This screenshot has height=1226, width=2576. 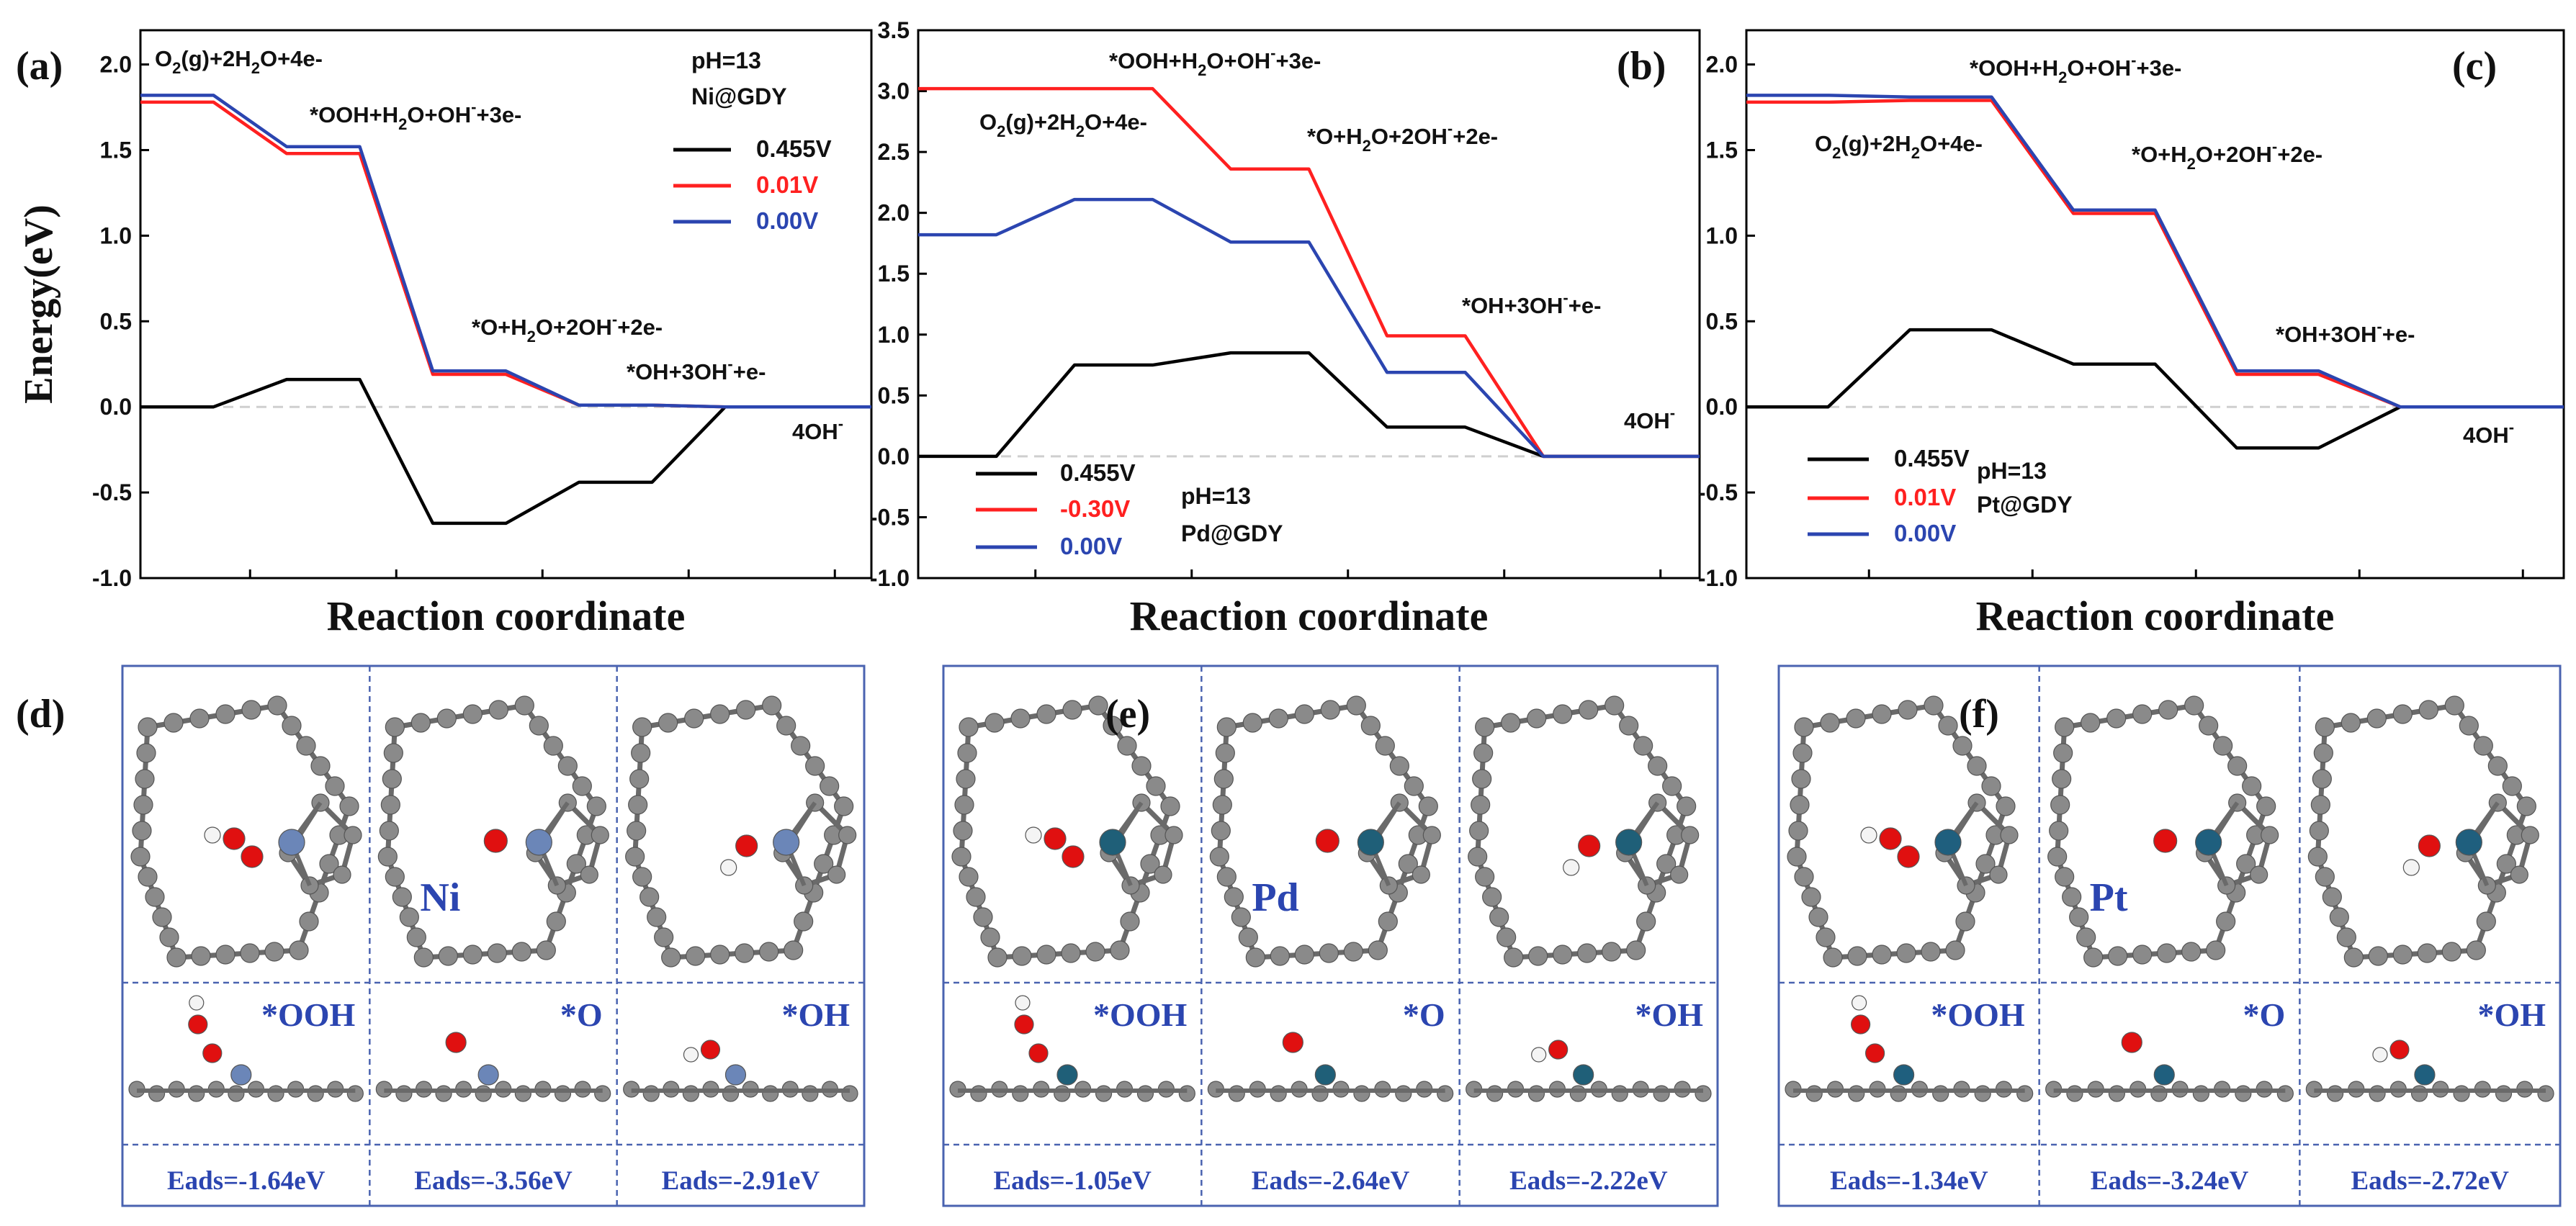 I want to click on panel-label: (a), so click(x=39, y=66).